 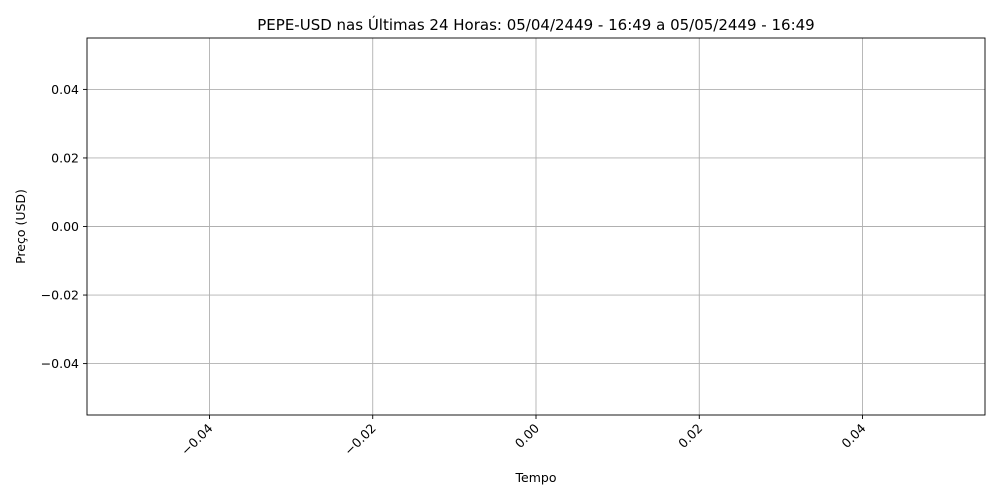 I want to click on y-axis-label: Preço (USD), so click(x=20, y=226).